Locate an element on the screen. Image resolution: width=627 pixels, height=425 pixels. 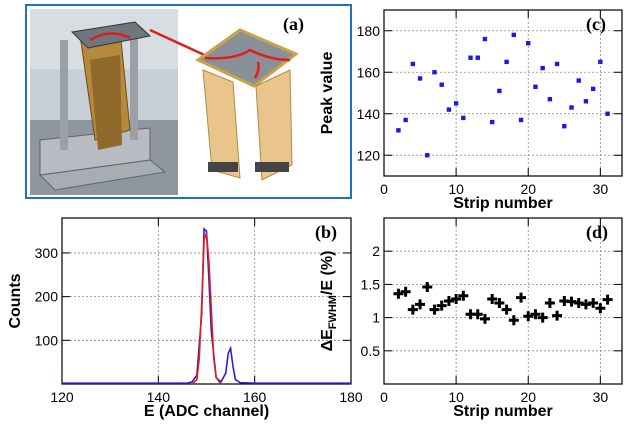
y-tick-label: 180 is located at coordinates (369, 31).